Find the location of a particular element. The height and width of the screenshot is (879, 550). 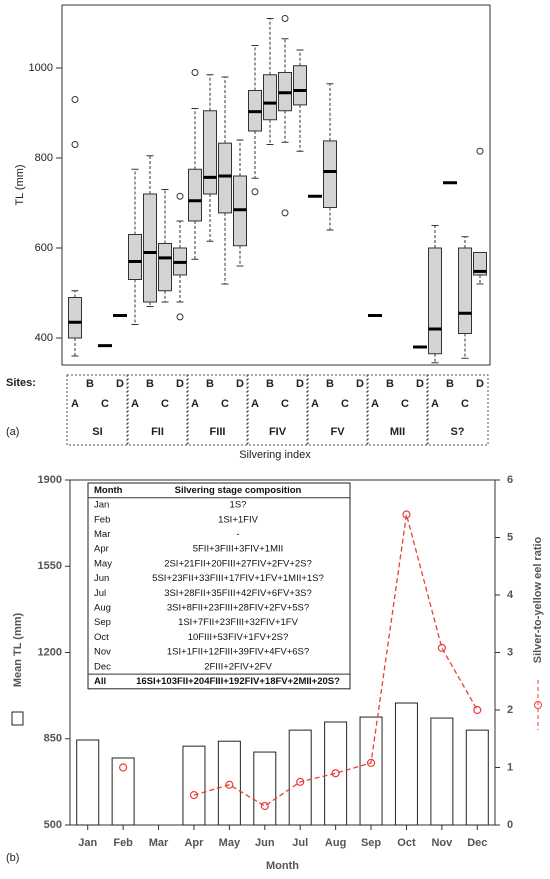

legend-point-icon is located at coordinates (538, 705).